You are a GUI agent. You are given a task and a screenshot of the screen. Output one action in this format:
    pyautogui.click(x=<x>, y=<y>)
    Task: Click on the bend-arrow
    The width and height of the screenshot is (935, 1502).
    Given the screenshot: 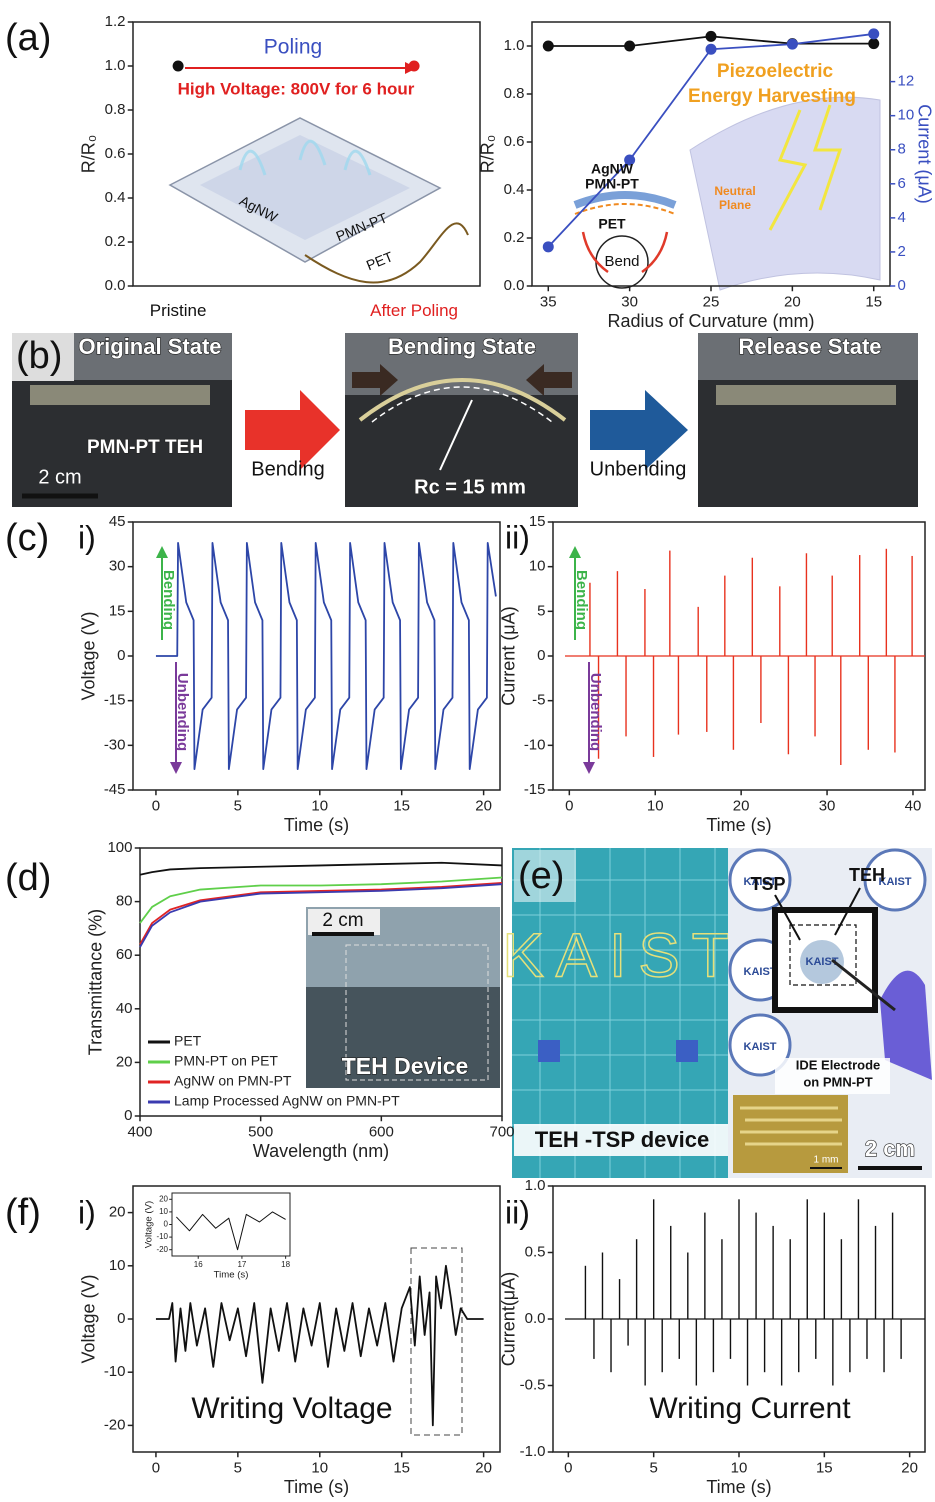 What is the action you would take?
    pyautogui.click(x=595, y=252)
    